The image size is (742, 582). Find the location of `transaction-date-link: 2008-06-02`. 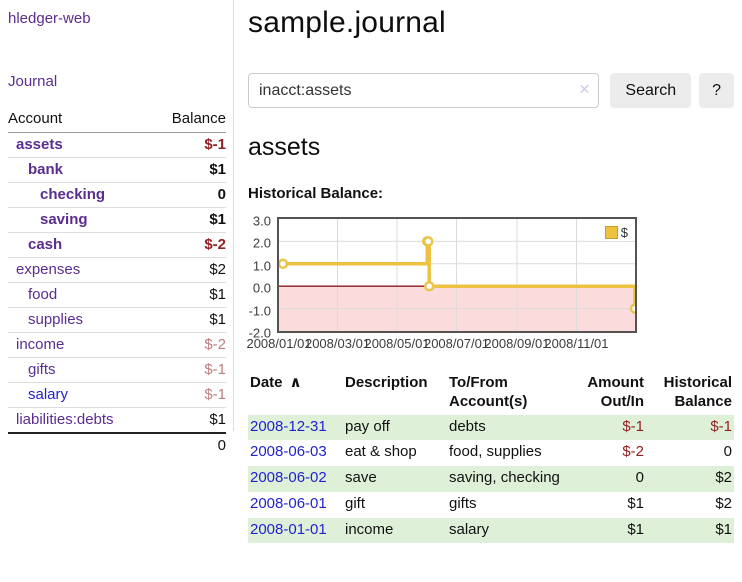

transaction-date-link: 2008-06-02 is located at coordinates (288, 477).